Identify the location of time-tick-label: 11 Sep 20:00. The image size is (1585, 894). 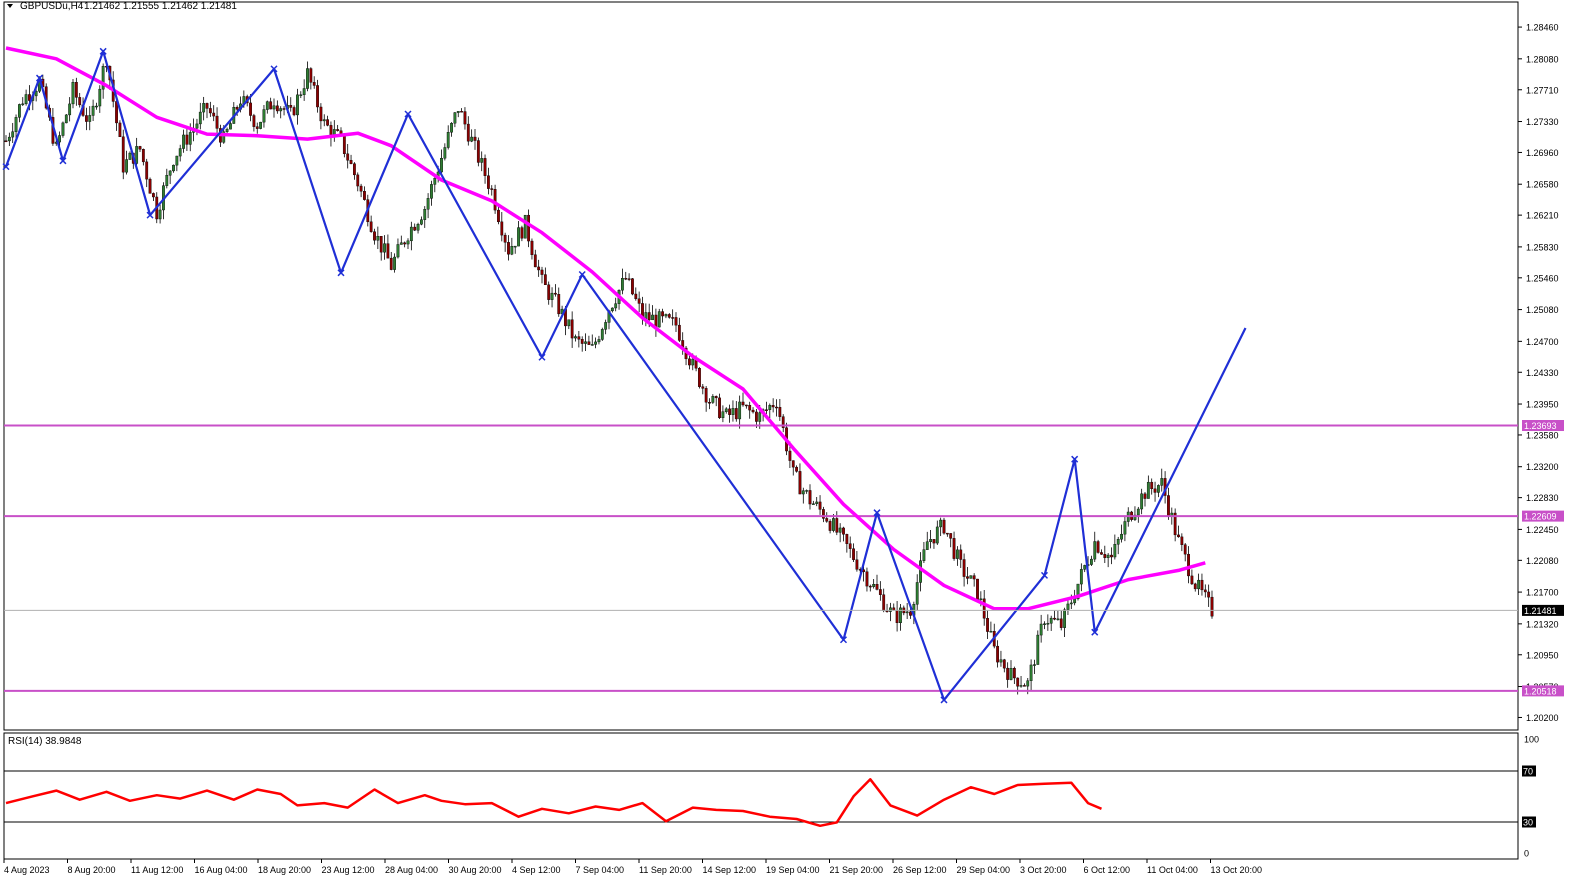
(665, 870).